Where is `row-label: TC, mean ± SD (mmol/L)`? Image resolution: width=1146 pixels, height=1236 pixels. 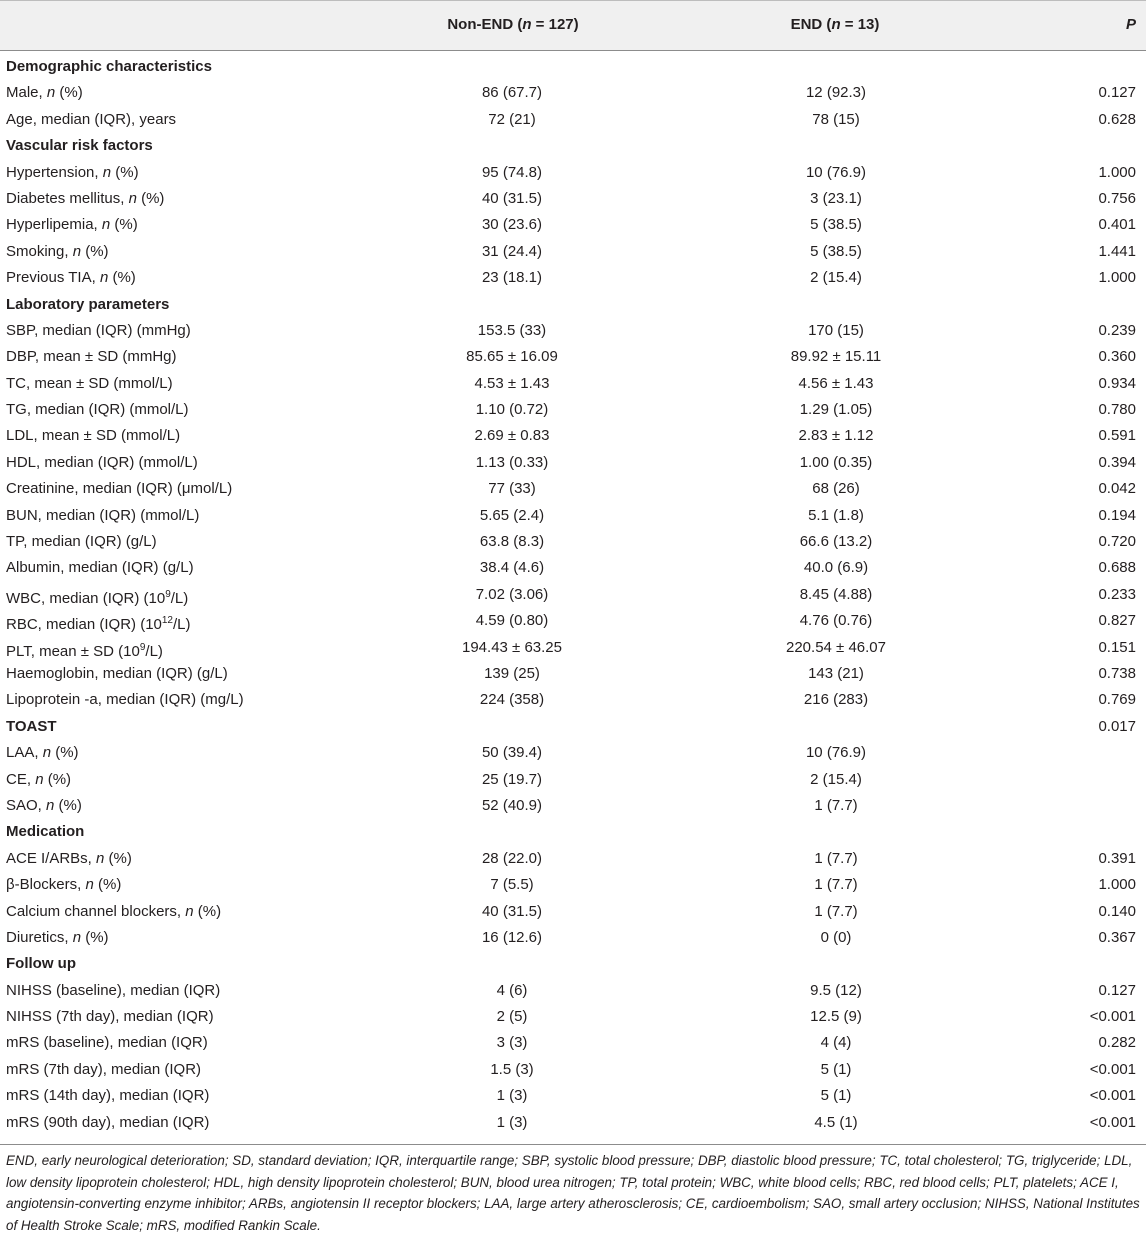 row-label: TC, mean ± SD (mmol/L) is located at coordinates (89, 383).